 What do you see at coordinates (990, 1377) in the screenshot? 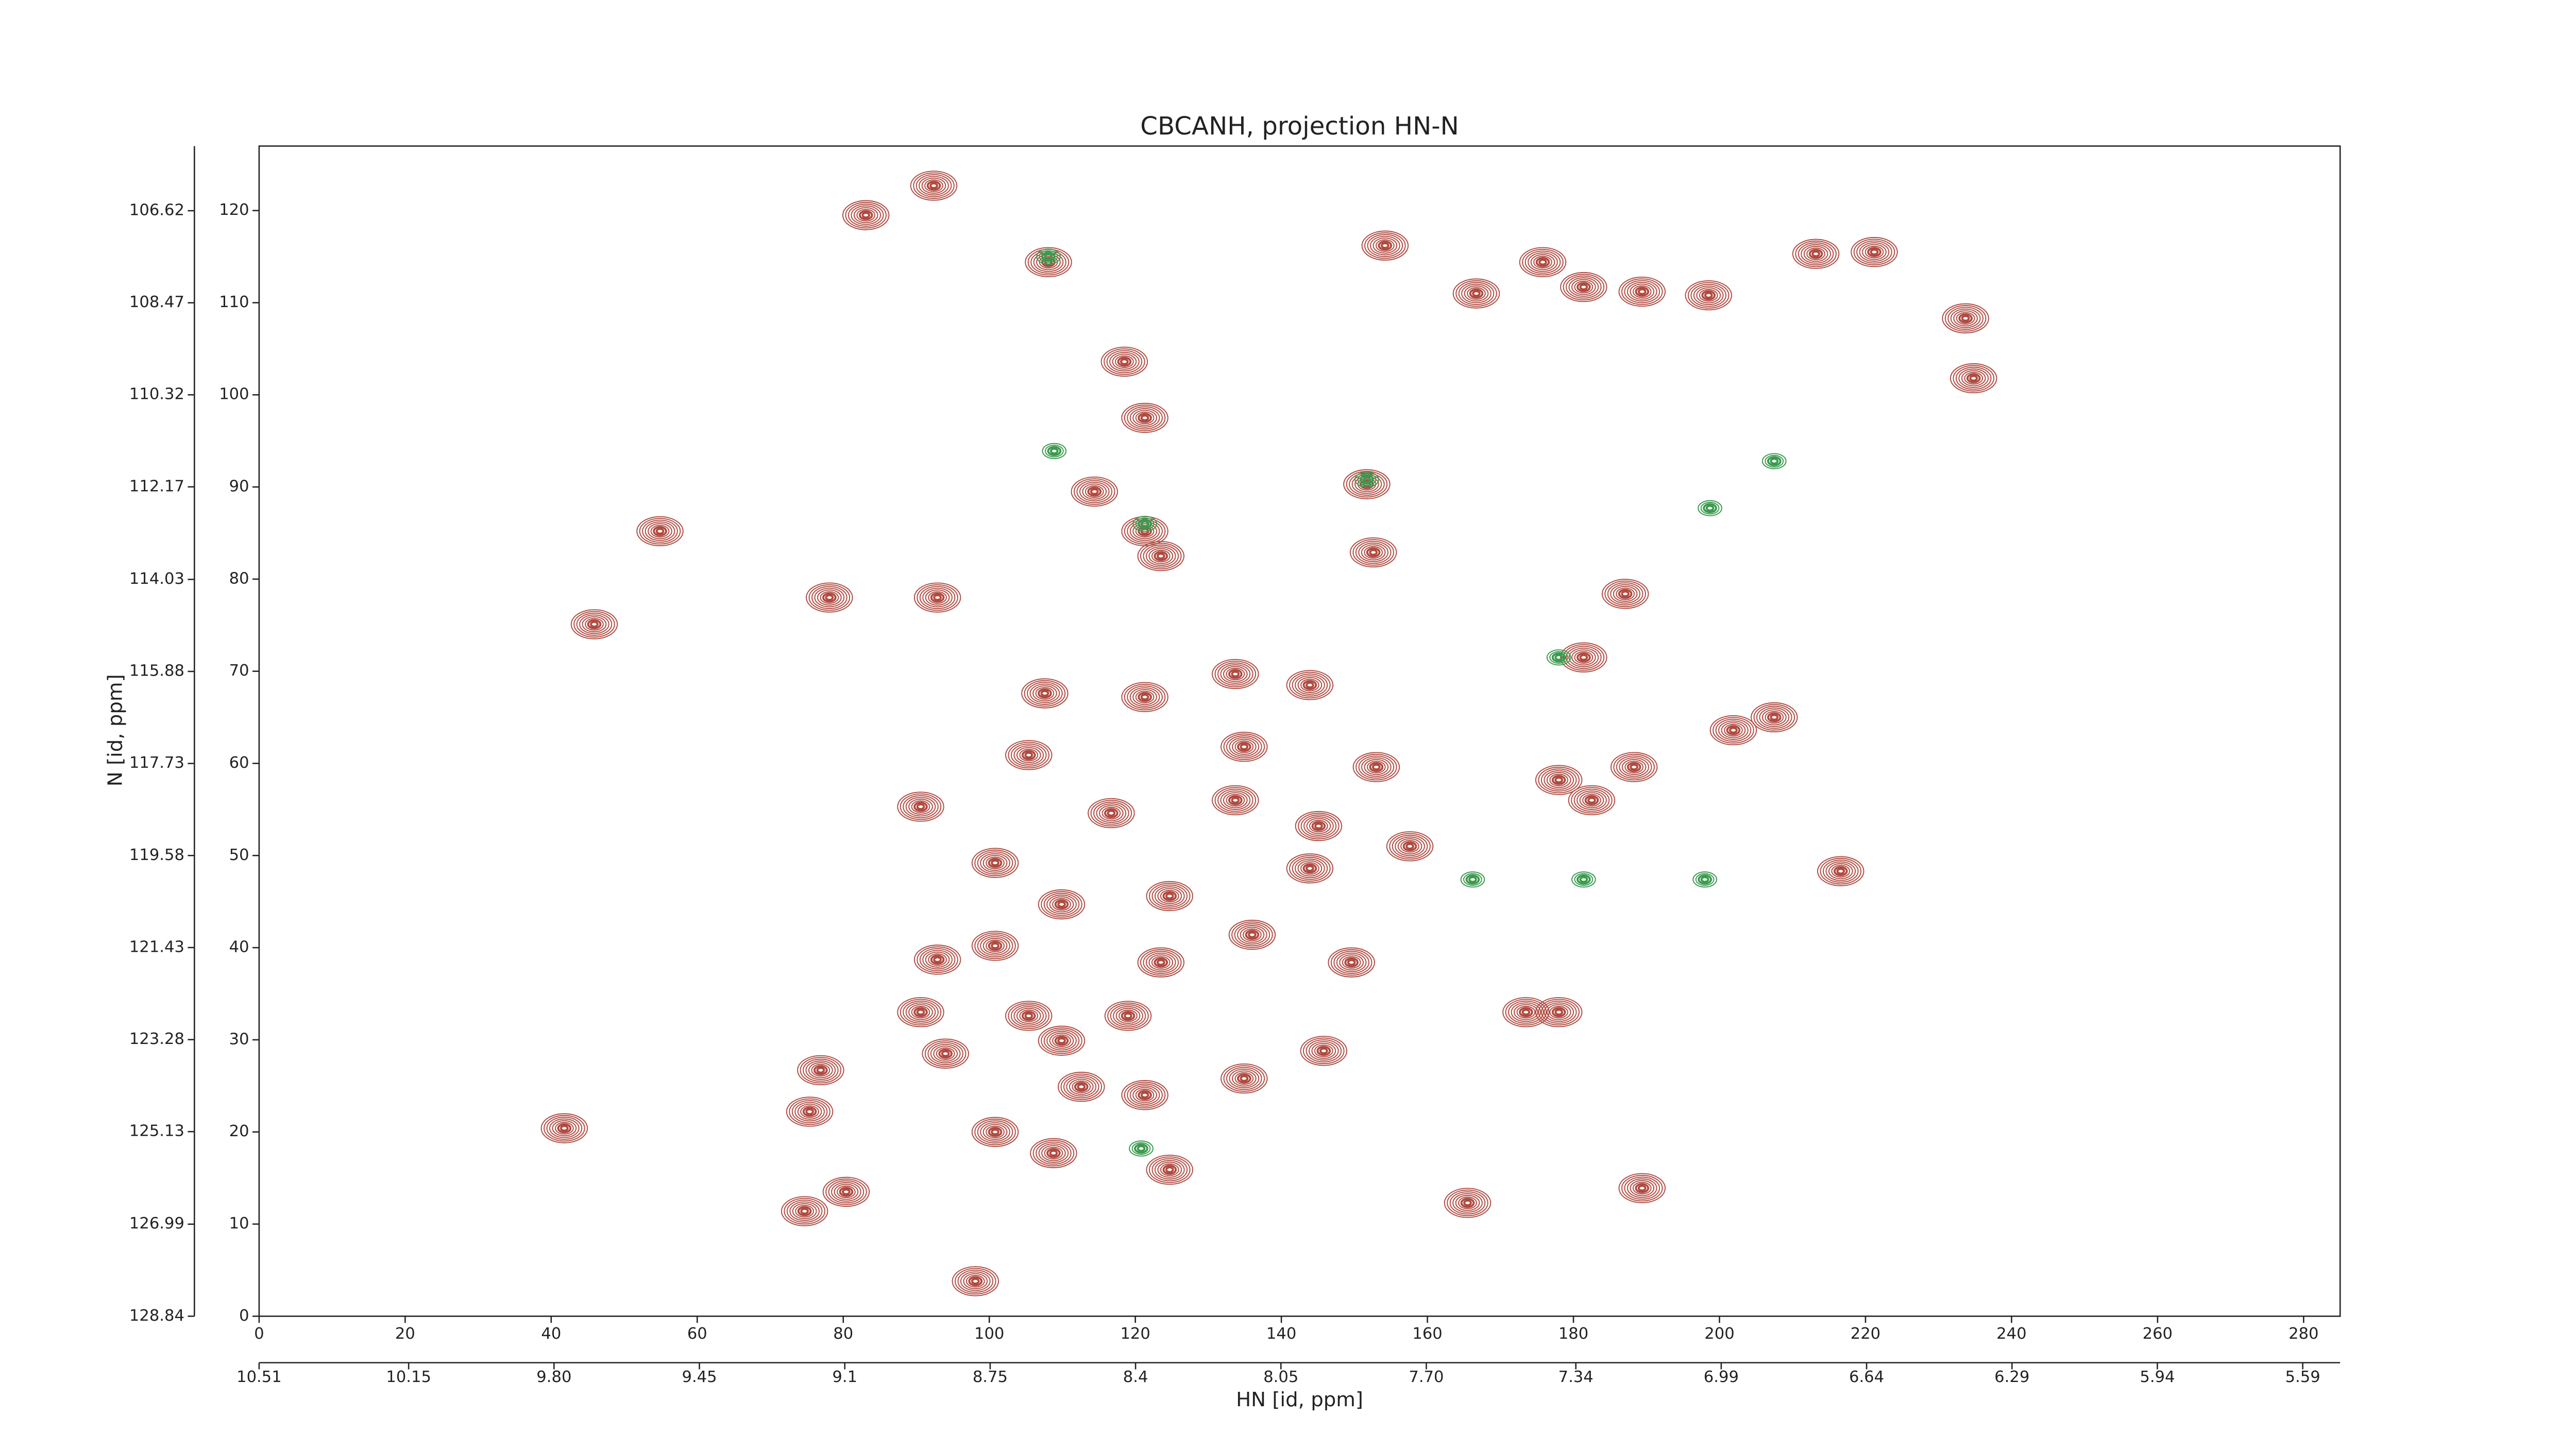
I see `x2-tick-label: 8.75` at bounding box center [990, 1377].